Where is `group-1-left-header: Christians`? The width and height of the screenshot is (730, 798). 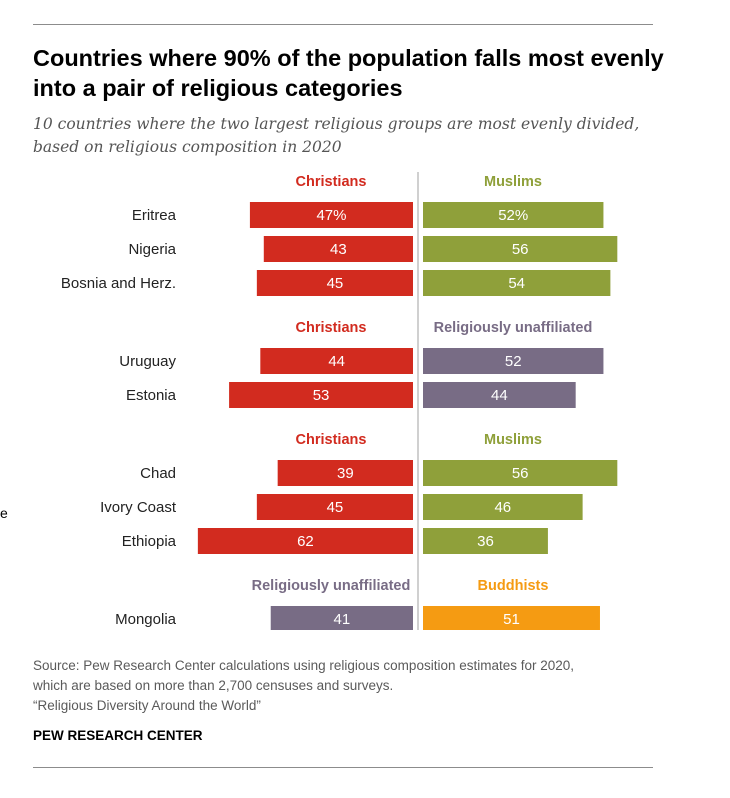 group-1-left-header: Christians is located at coordinates (331, 182).